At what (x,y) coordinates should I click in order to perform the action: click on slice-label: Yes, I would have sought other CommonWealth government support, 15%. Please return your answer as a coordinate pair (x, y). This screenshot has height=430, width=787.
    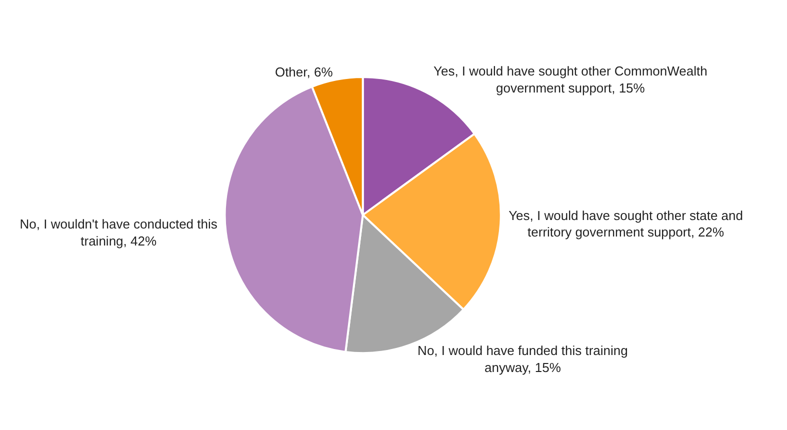
    Looking at the image, I should click on (570, 79).